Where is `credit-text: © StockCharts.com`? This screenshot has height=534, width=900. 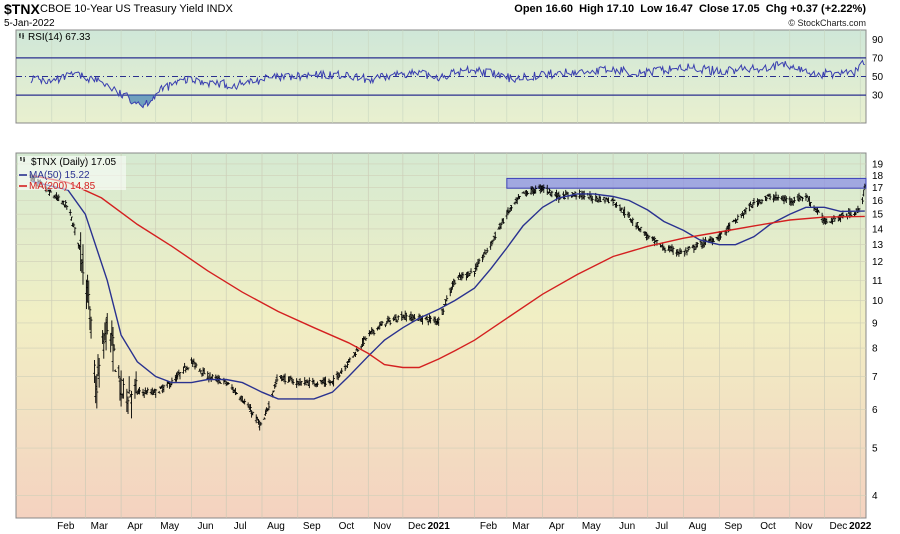
credit-text: © StockCharts.com is located at coordinates (827, 23).